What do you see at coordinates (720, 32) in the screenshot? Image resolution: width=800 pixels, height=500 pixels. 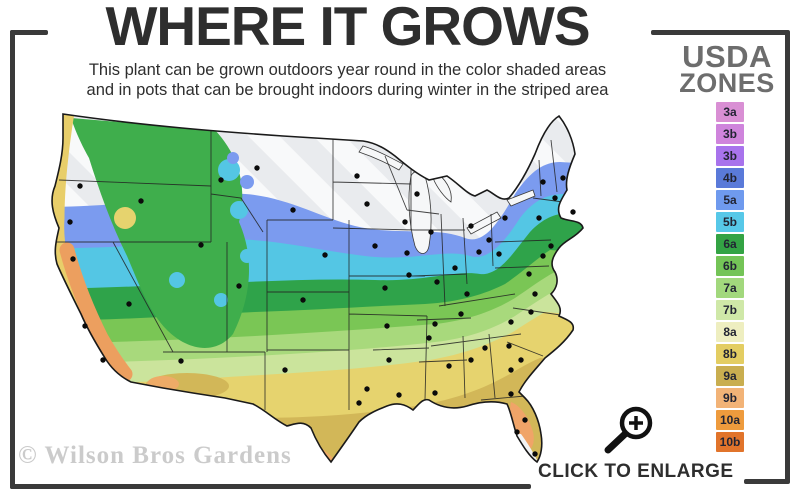 I see `frame-top-right-segment` at bounding box center [720, 32].